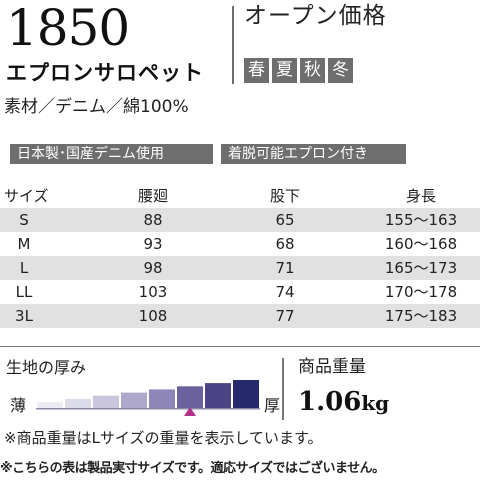 Image resolution: width=480 pixels, height=480 pixels. What do you see at coordinates (285, 292) in the screenshot?
I see `table-cell-inseam: 74` at bounding box center [285, 292].